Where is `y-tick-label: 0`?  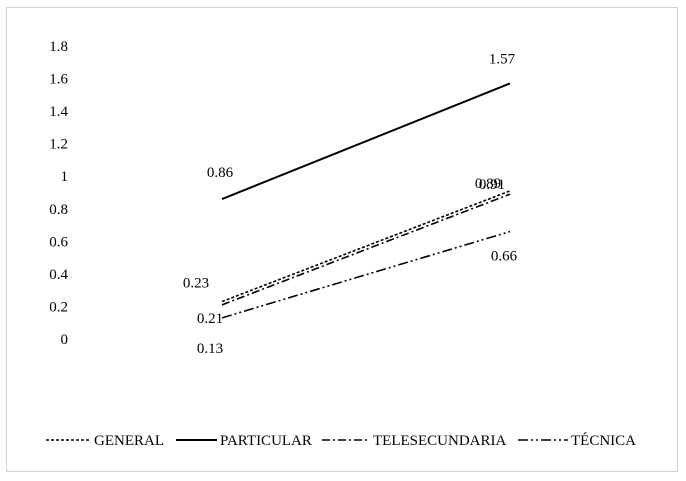 y-tick-label: 0 is located at coordinates (65, 340).